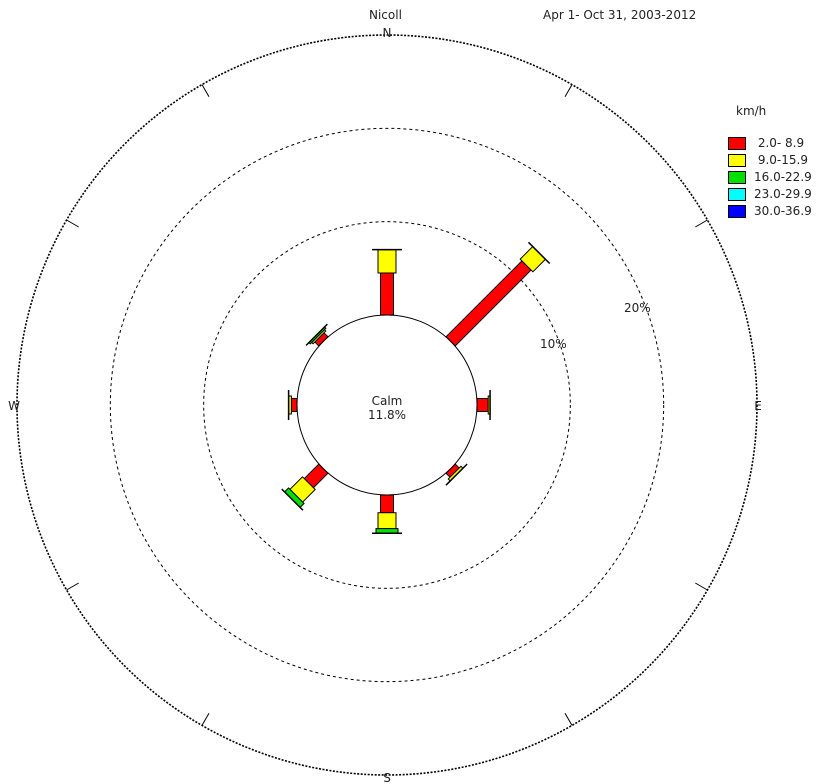  I want to click on legend-item: 9.0-15.9, so click(770, 160).